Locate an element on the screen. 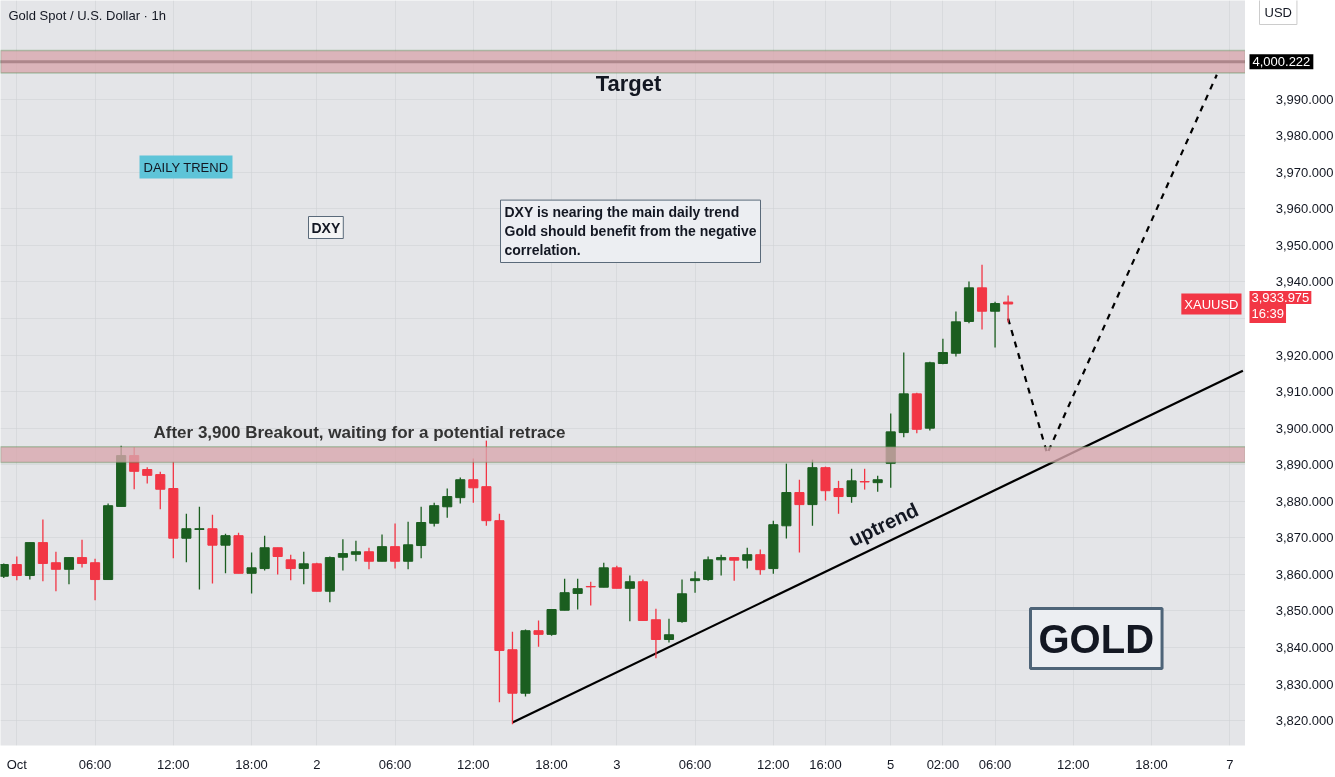  y-tick-label: 3,940.000 is located at coordinates (1304, 282).